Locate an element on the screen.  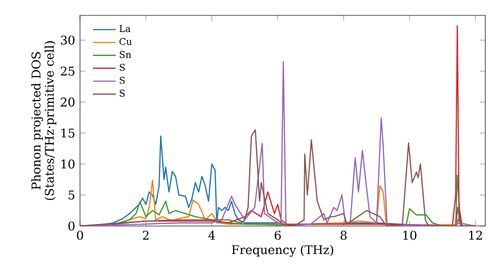
x-tick-label: 4 is located at coordinates (212, 235).